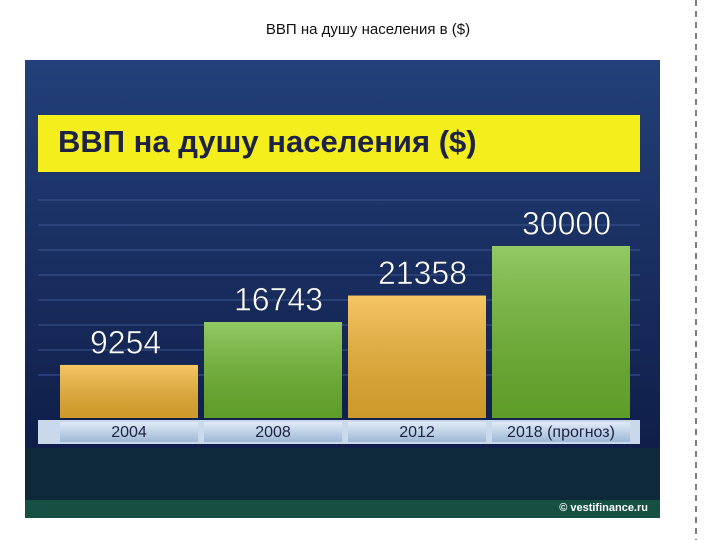 The height and width of the screenshot is (540, 720). What do you see at coordinates (267, 141) in the screenshot?
I see `chart-title: ВВП на душу населения ($)` at bounding box center [267, 141].